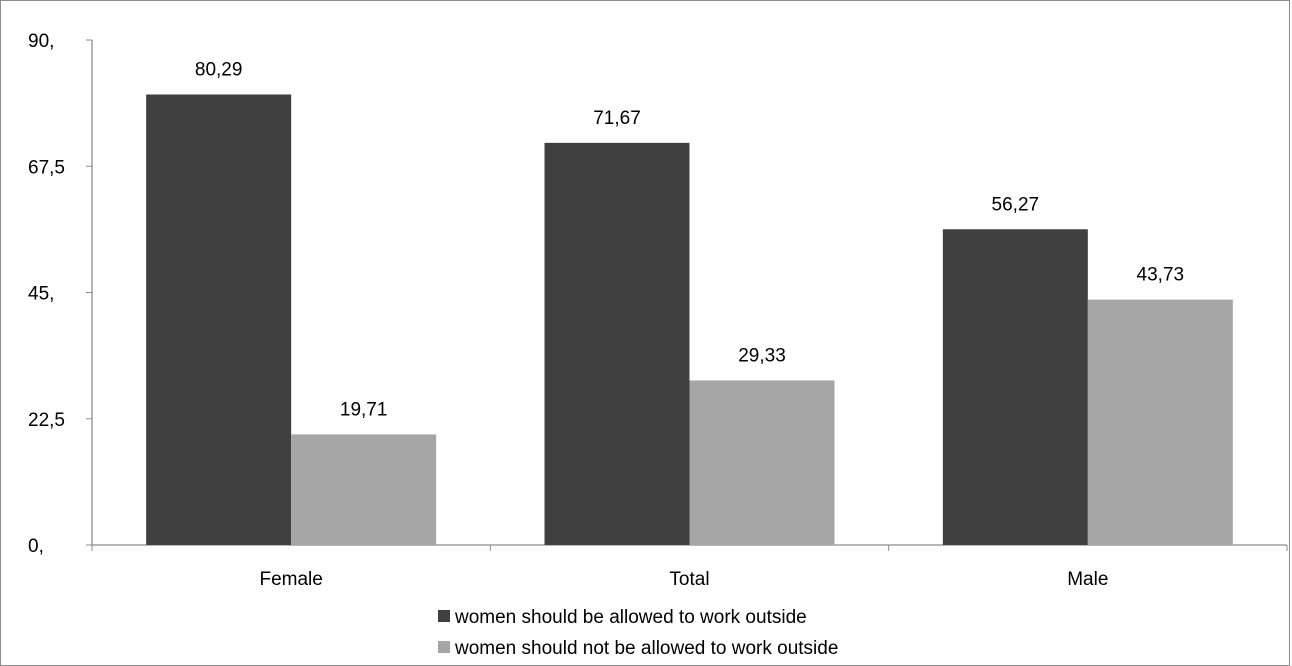  I want to click on data-label: 80,29, so click(219, 69).